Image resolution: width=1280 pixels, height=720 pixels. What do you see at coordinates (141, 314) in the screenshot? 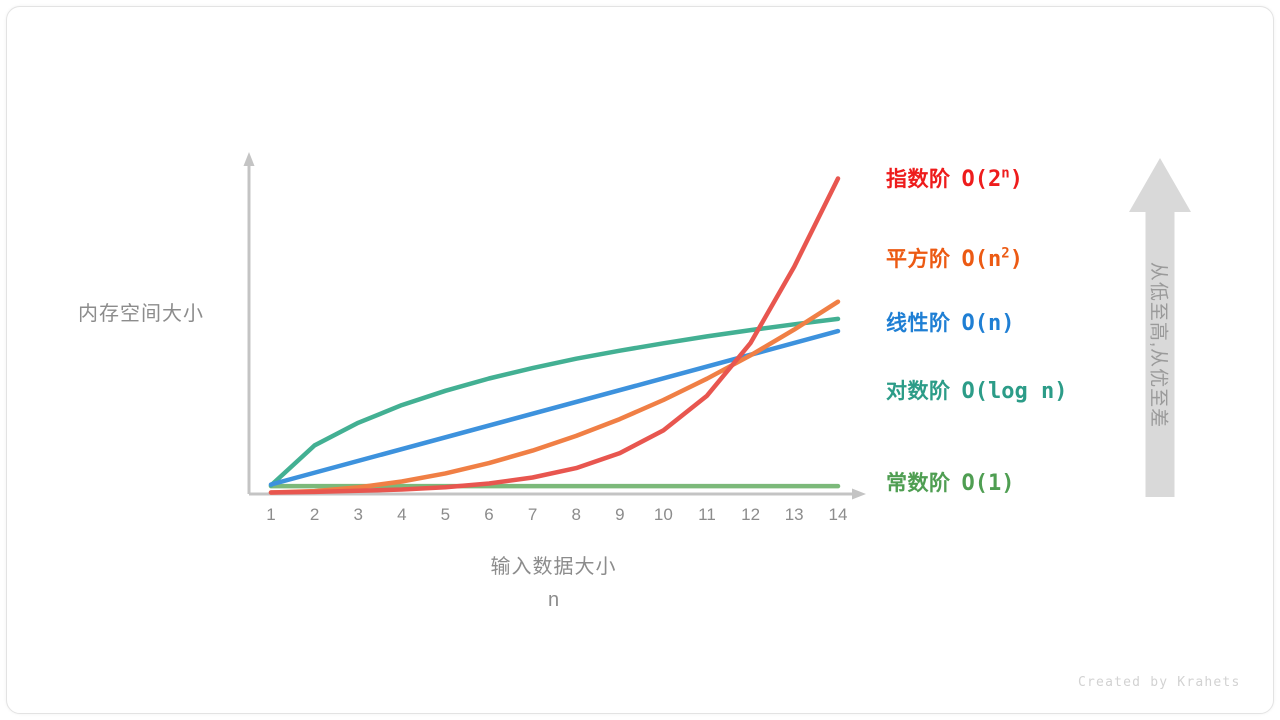
I see `y-axis-label: 内存空间大小` at bounding box center [141, 314].